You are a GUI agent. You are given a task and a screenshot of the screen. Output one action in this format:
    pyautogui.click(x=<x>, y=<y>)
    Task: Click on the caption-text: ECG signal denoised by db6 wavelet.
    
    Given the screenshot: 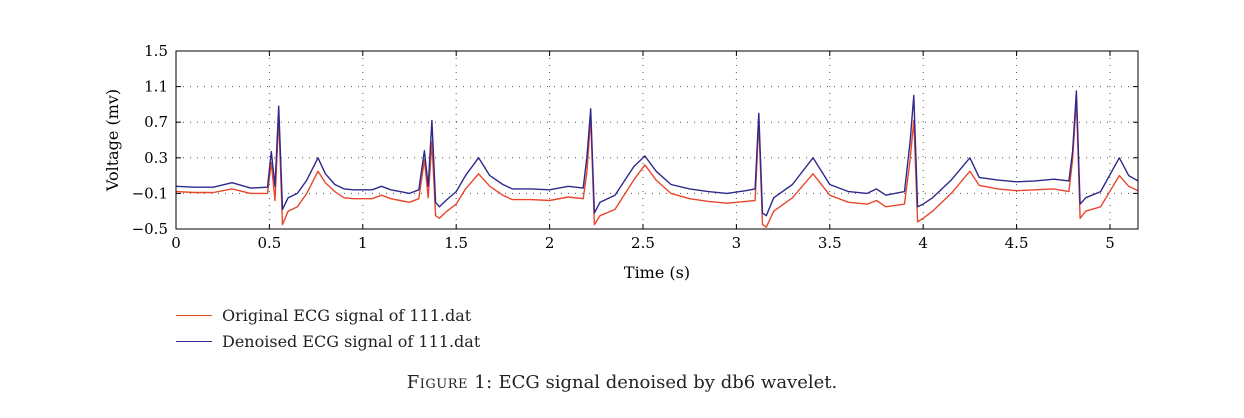 What is the action you would take?
    pyautogui.click(x=668, y=382)
    